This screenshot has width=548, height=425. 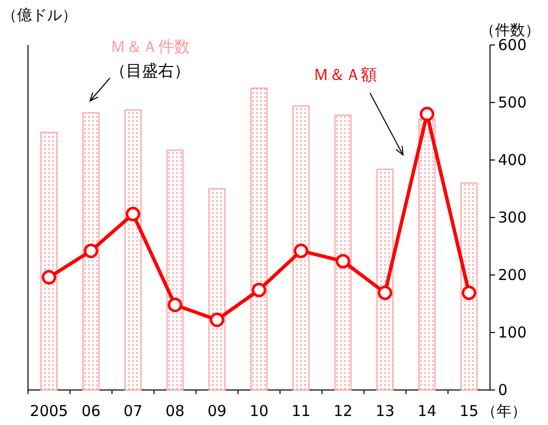 I want to click on y2-tick-label: 200, so click(x=512, y=275).